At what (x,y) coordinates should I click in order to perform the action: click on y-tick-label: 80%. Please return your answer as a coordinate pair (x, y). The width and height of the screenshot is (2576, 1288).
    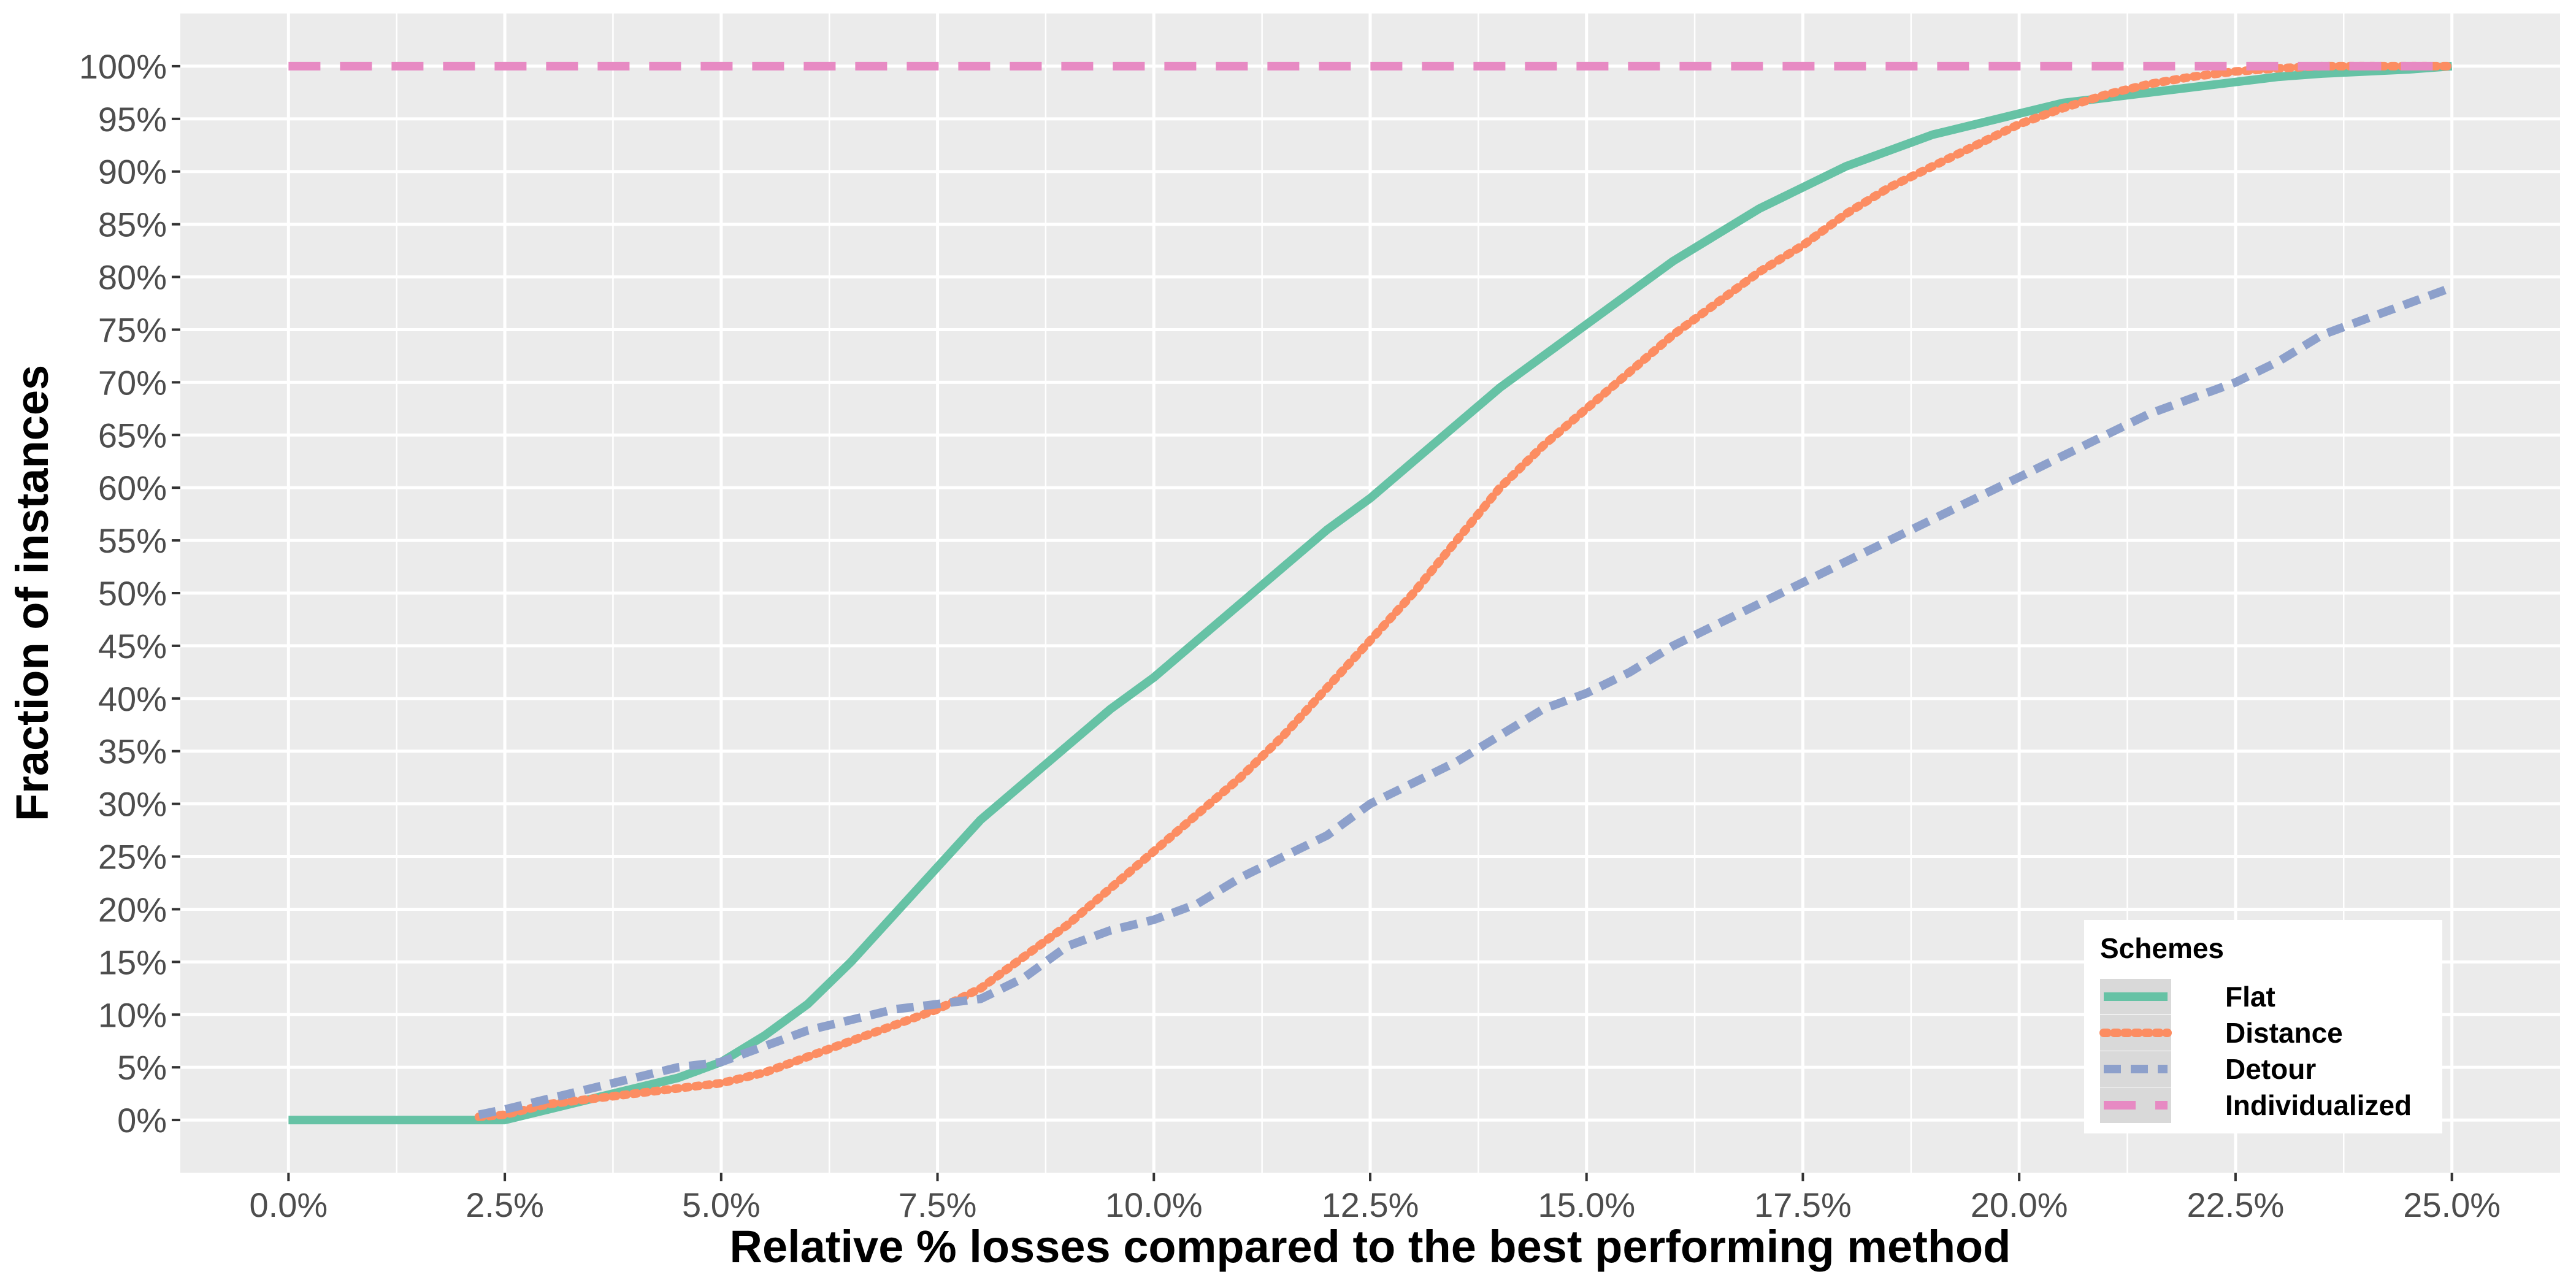
    Looking at the image, I should click on (132, 277).